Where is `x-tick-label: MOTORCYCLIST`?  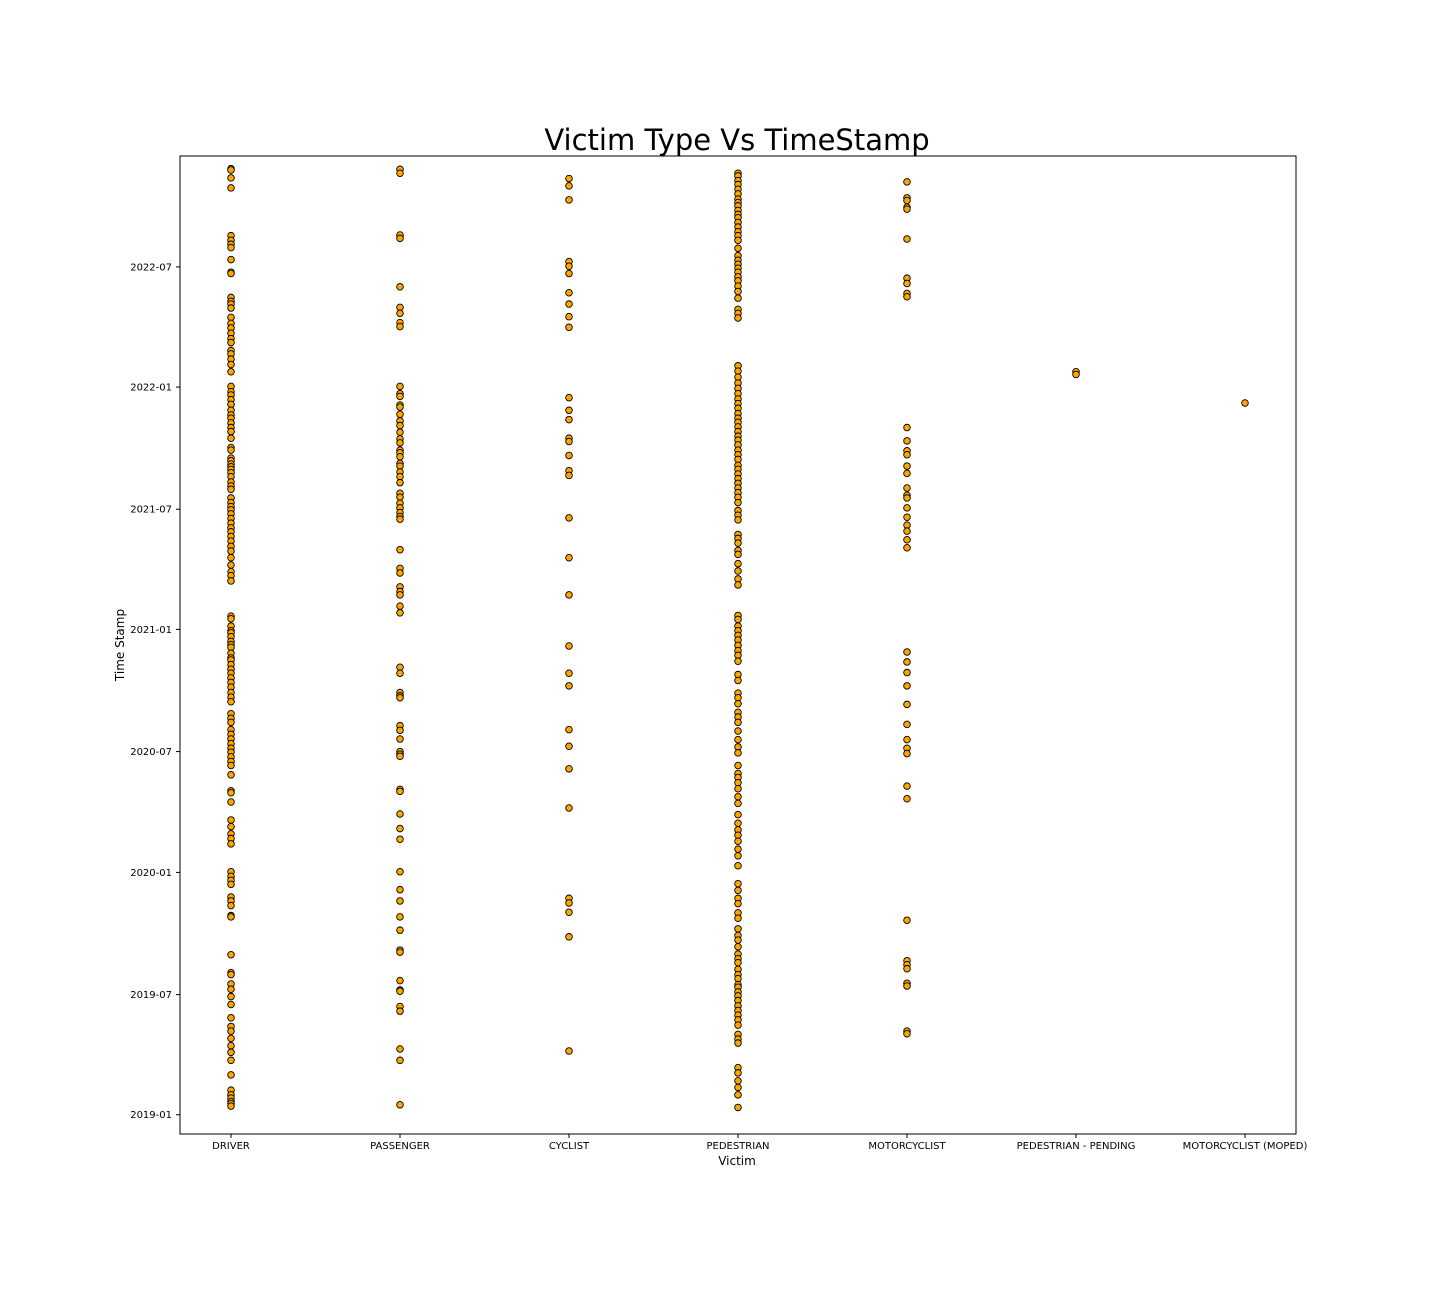
x-tick-label: MOTORCYCLIST is located at coordinates (907, 1146).